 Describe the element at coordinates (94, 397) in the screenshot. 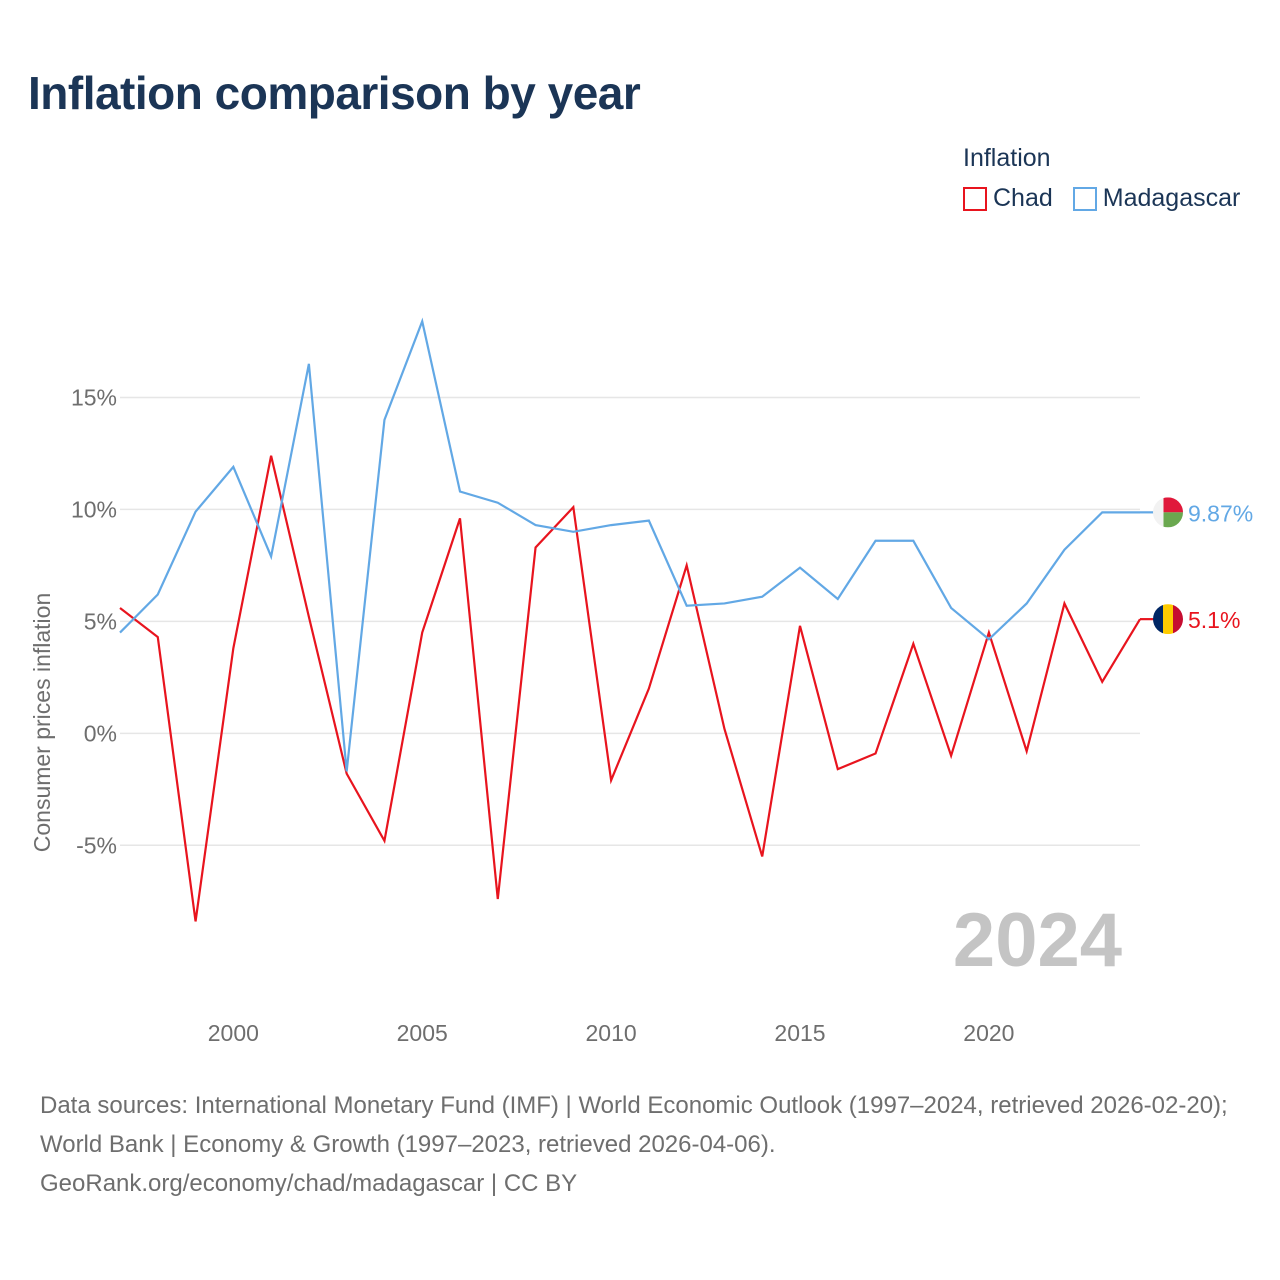

I see `y-tick-label: 15%` at that location.